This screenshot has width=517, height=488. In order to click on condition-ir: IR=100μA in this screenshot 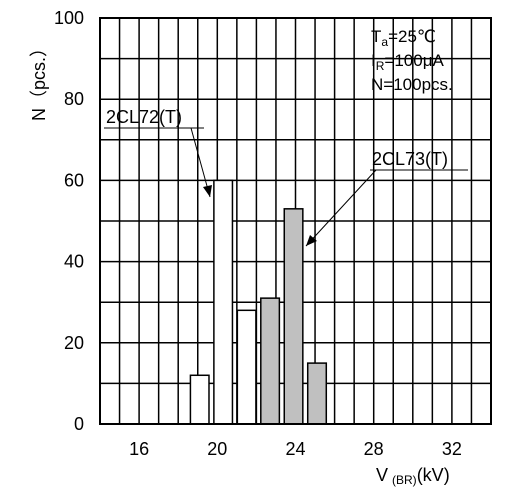, I will do `click(407, 62)`.